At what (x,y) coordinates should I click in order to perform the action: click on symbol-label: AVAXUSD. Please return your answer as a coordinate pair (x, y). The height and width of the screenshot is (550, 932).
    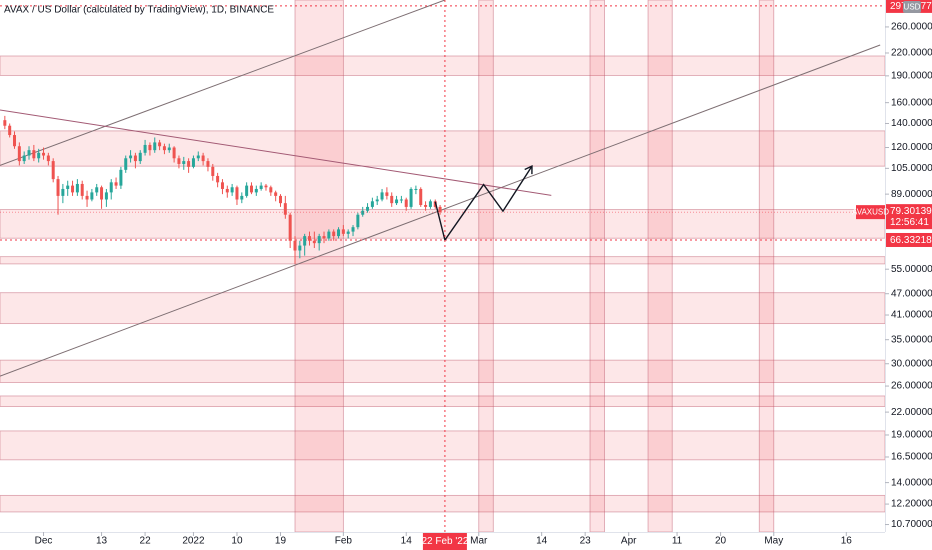
    Looking at the image, I should click on (870, 212).